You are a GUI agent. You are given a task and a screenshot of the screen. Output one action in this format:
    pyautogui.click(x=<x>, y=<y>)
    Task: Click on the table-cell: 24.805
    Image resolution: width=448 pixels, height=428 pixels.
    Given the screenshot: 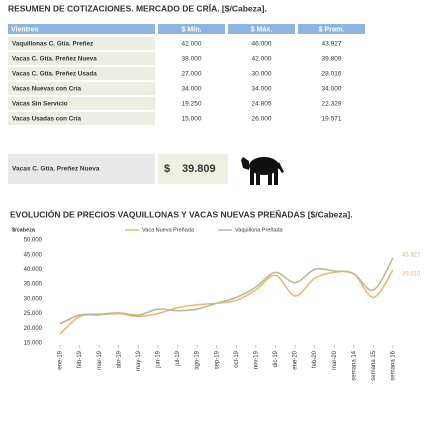 What is the action you would take?
    pyautogui.click(x=262, y=104)
    